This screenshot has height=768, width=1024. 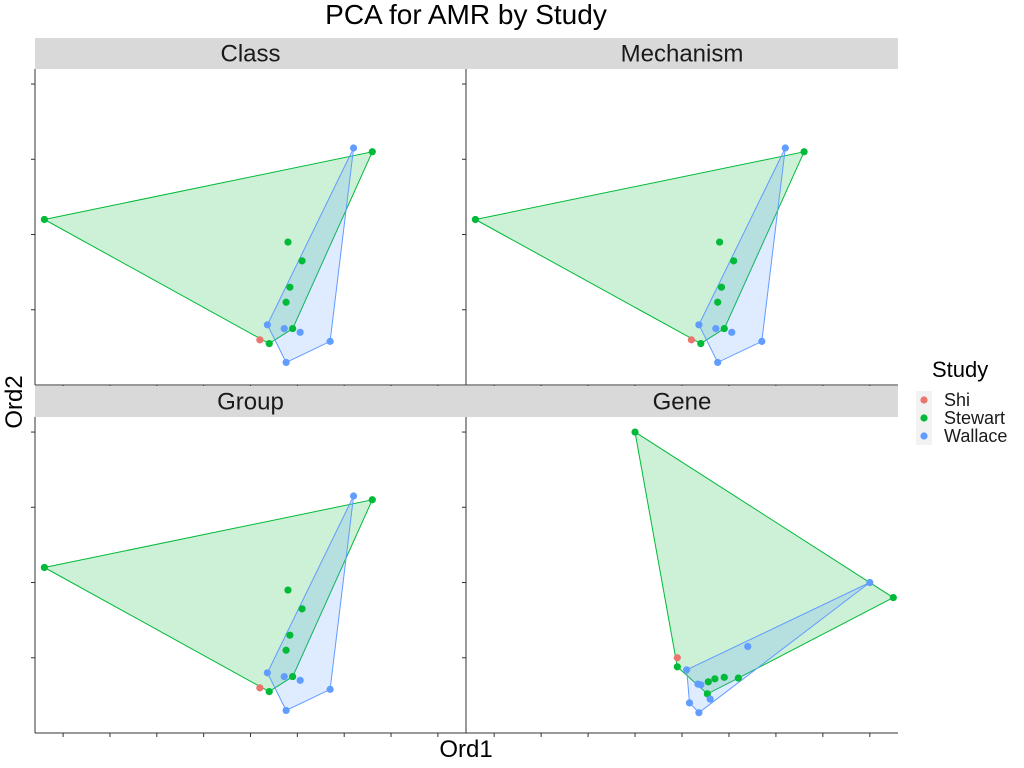 I want to click on y-axis-title: Ord2, so click(x=14, y=401).